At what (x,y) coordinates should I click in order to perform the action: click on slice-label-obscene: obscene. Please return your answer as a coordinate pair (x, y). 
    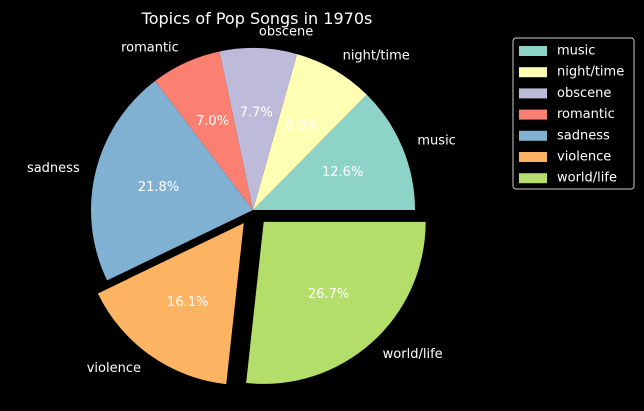
    Looking at the image, I should click on (286, 31).